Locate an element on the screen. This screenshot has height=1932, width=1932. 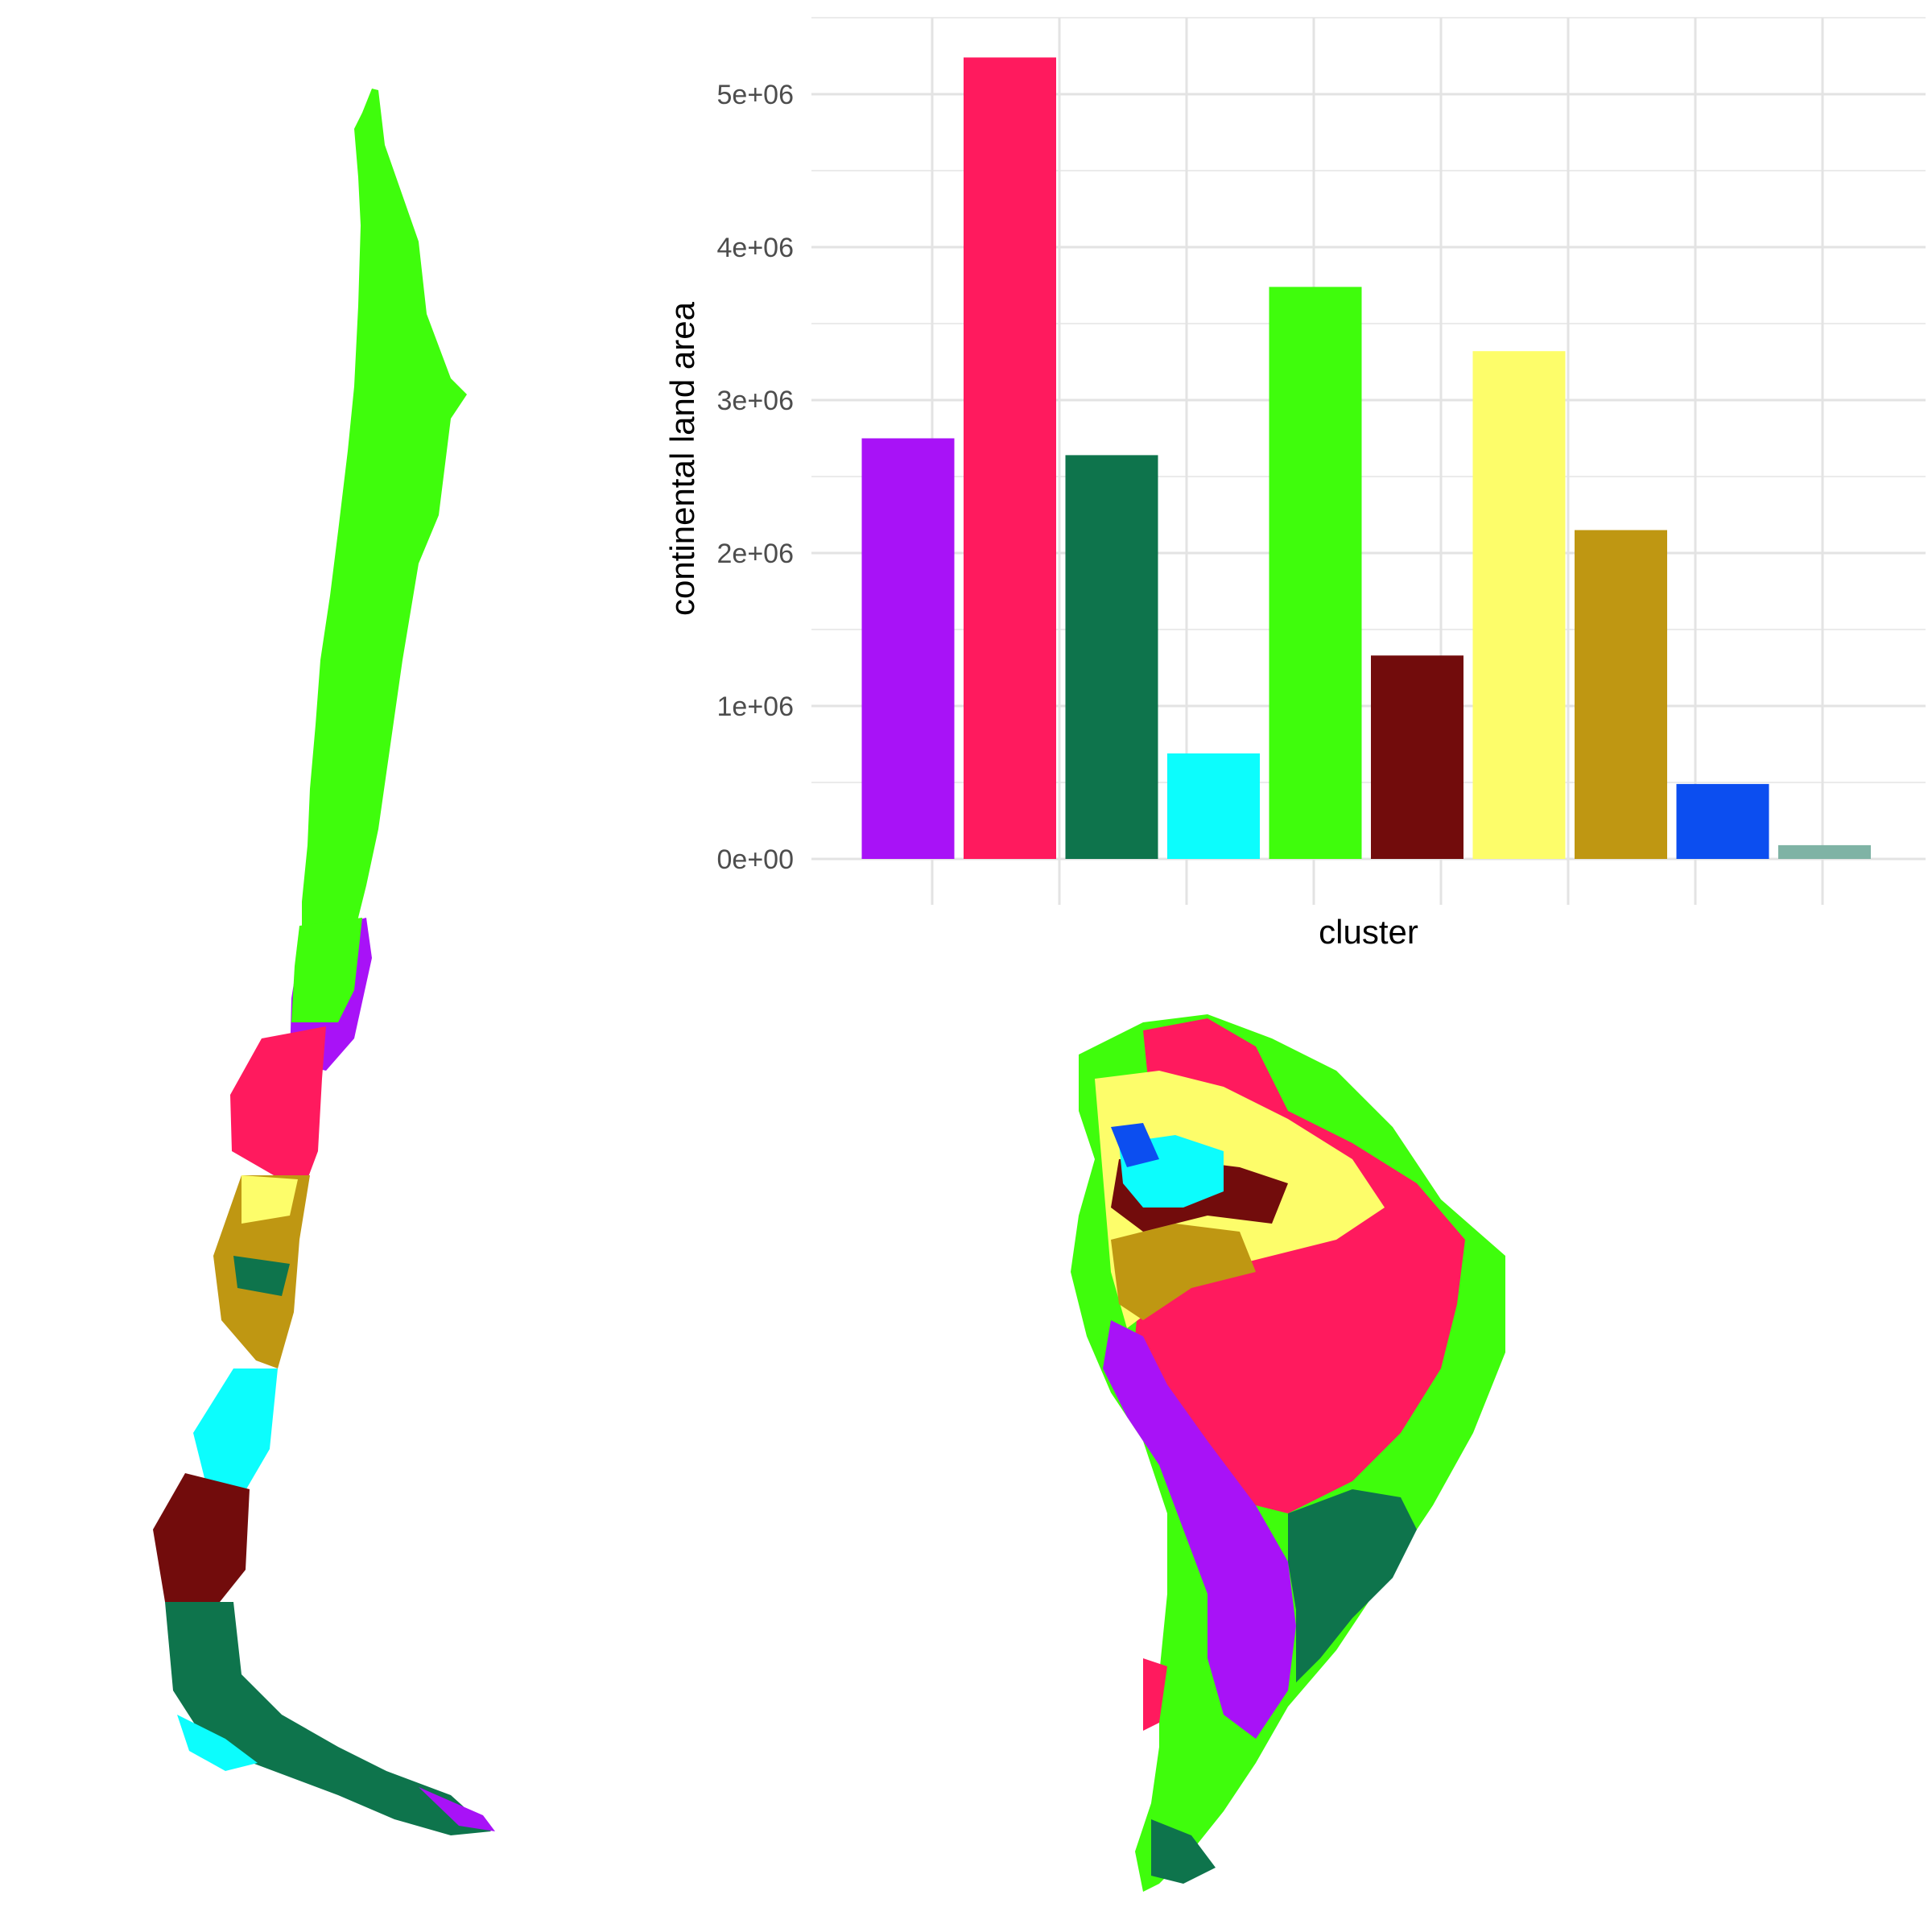
chile-region-central-yellow is located at coordinates (270, 1199).